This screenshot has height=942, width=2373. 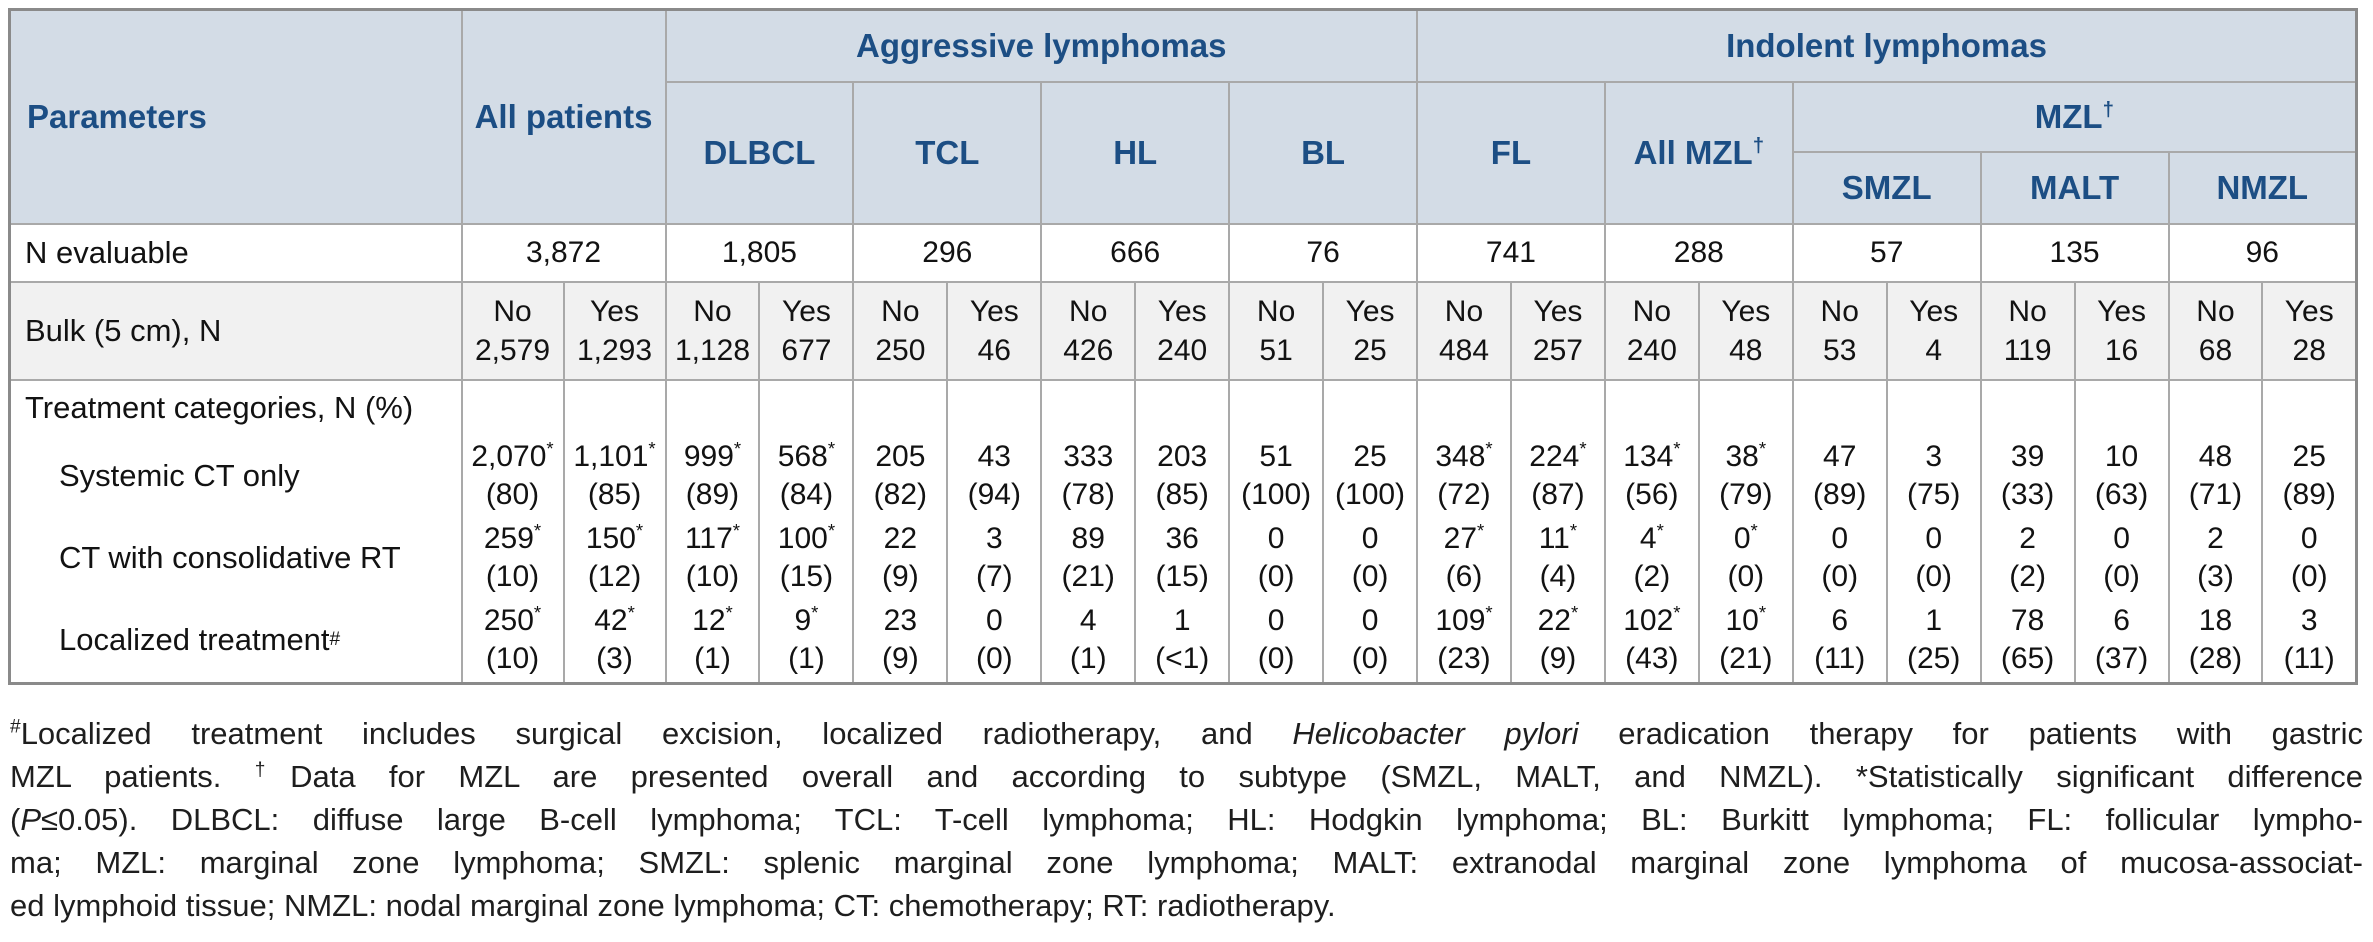 What do you see at coordinates (1323, 252) in the screenshot?
I see `n-evaluable-cell: 76` at bounding box center [1323, 252].